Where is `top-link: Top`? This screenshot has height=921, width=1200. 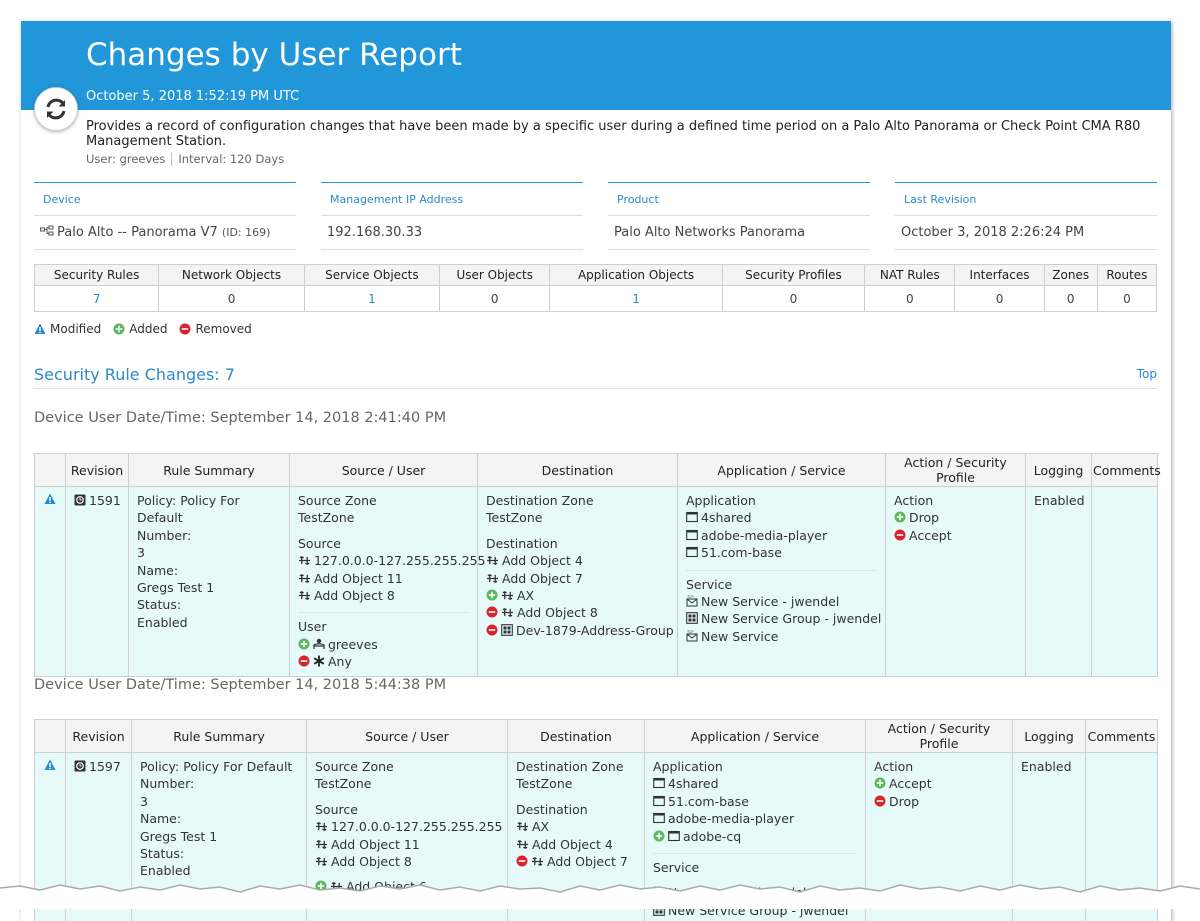 top-link: Top is located at coordinates (1147, 374).